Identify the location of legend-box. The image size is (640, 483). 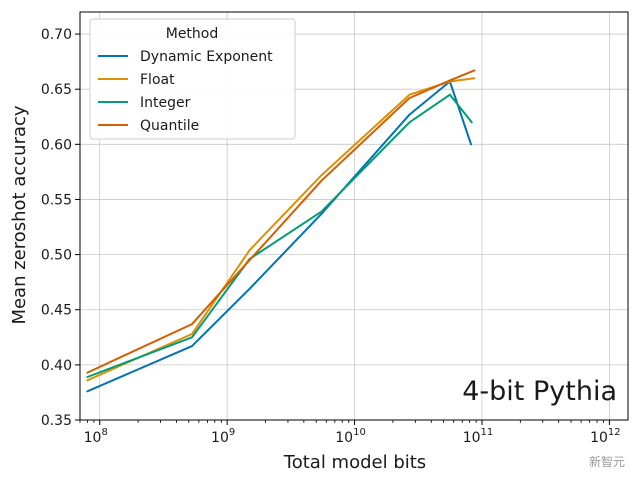
(192, 79).